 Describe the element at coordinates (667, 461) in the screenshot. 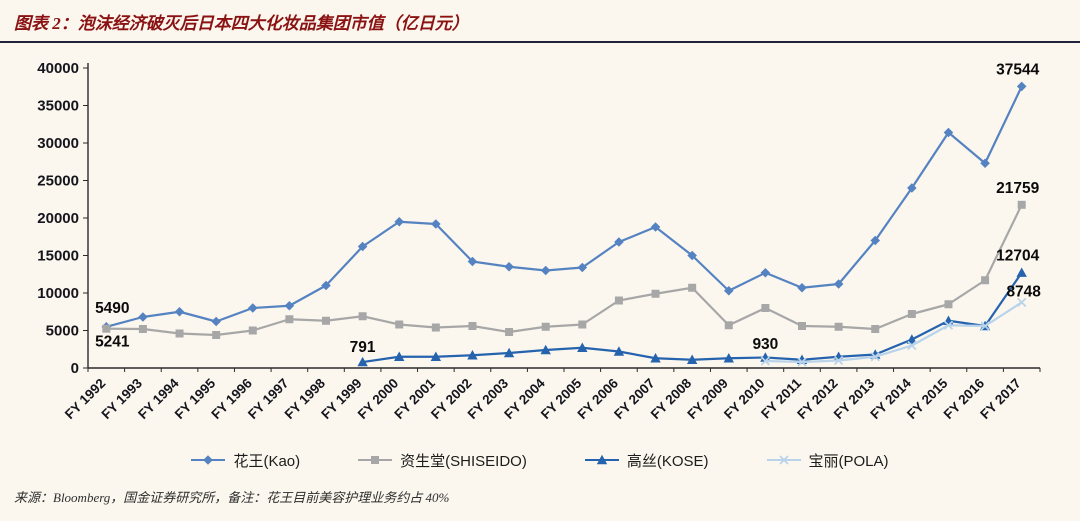

I see `legend-label-kose: 高丝(KOSE)` at that location.